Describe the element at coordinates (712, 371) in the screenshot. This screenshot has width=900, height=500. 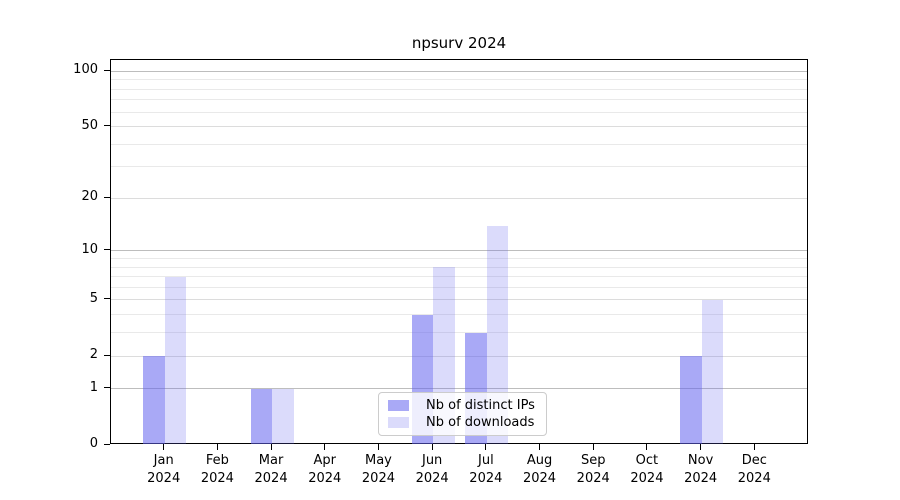
I see `bar-downloads-nov` at that location.